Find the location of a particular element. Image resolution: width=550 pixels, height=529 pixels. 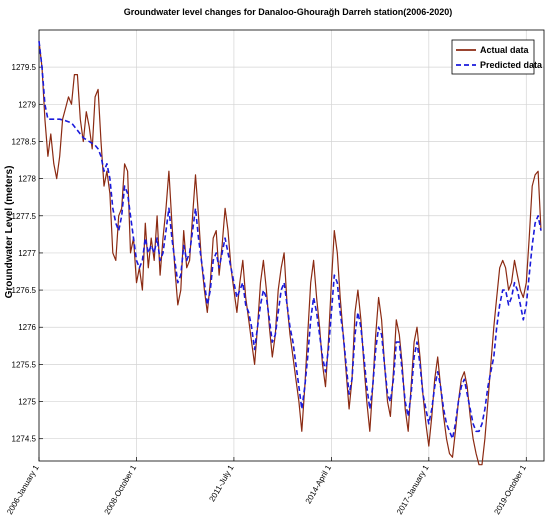

legend: Actual data Predicted data is located at coordinates (497, 57).